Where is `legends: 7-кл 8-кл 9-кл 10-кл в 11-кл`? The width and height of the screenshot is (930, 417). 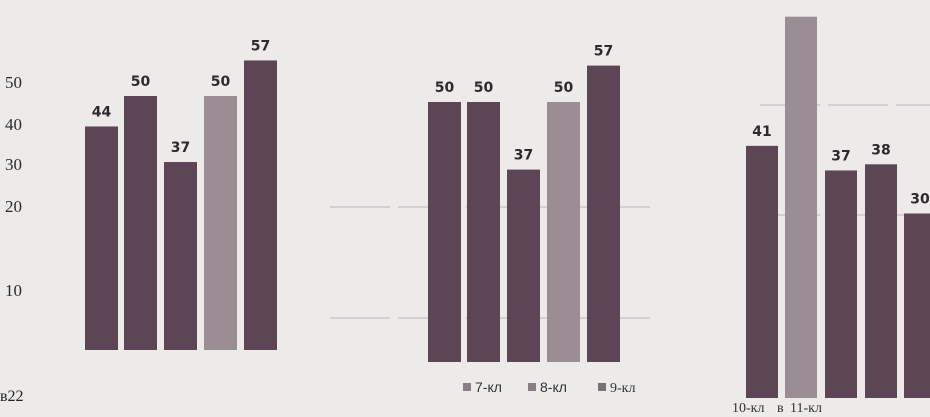 legends: 7-кл 8-кл 9-кл 10-кл в 11-кл is located at coordinates (642, 397).